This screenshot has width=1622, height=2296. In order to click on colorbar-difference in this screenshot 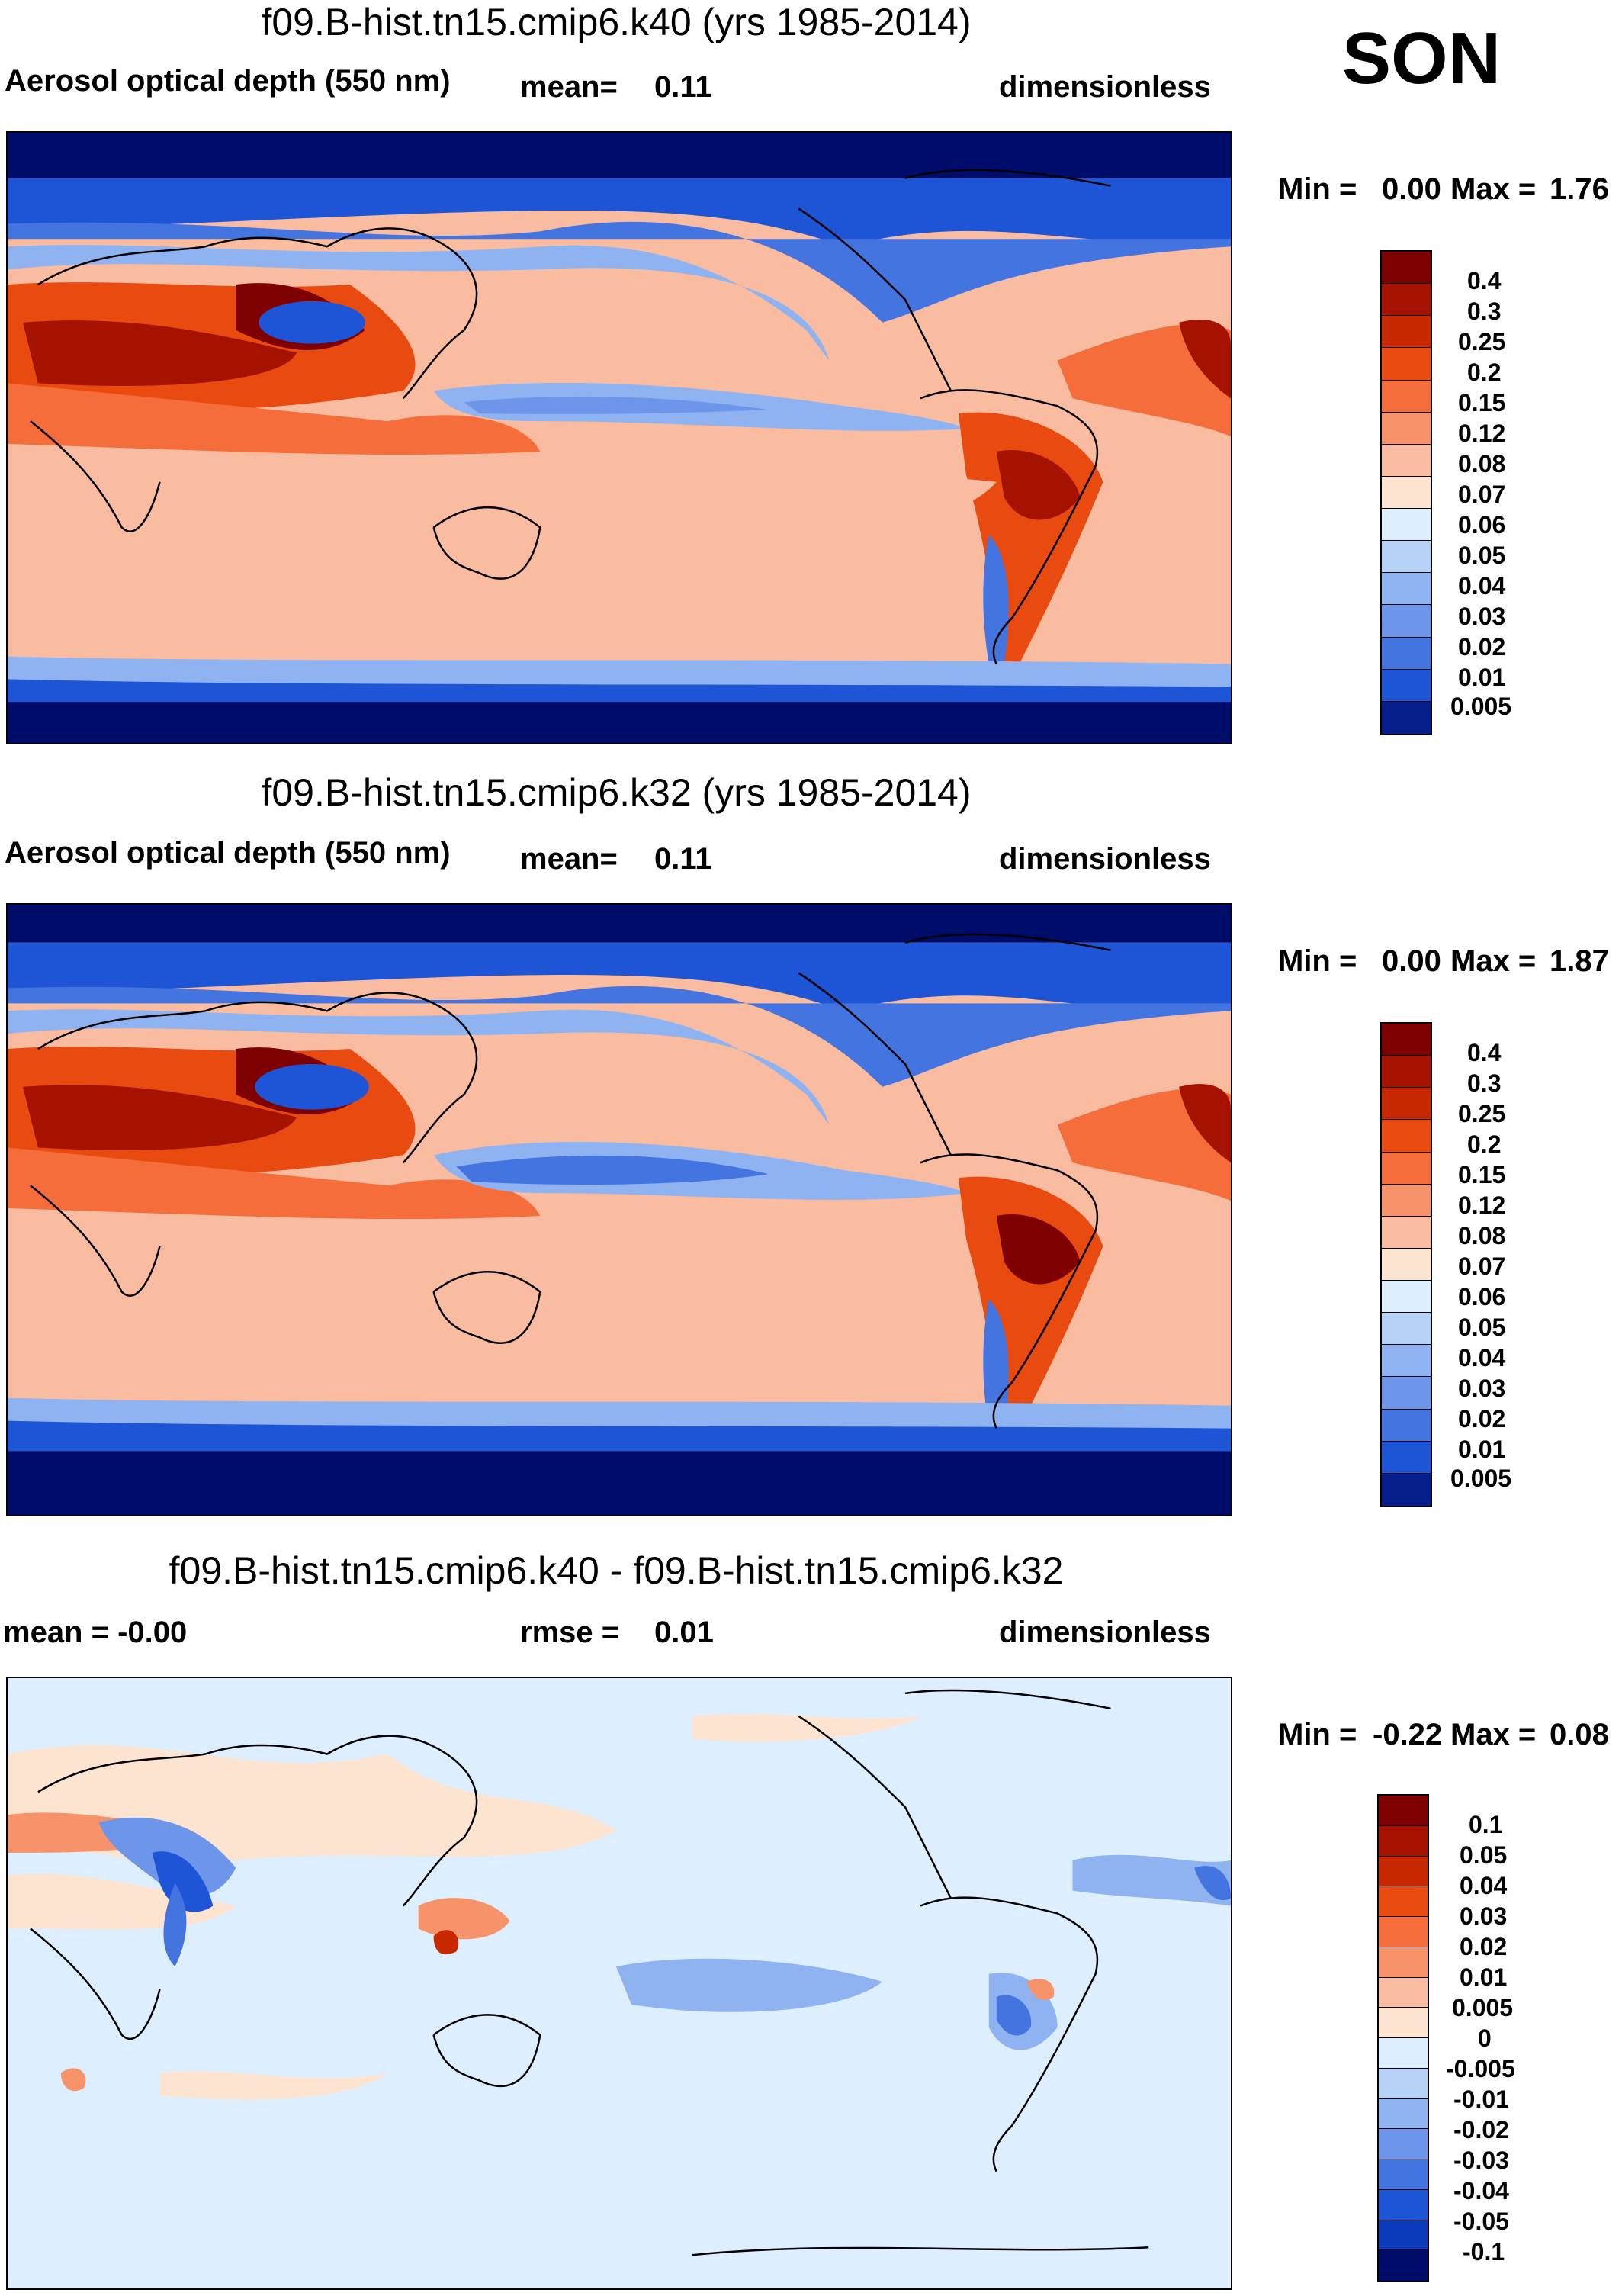, I will do `click(1403, 2038)`.